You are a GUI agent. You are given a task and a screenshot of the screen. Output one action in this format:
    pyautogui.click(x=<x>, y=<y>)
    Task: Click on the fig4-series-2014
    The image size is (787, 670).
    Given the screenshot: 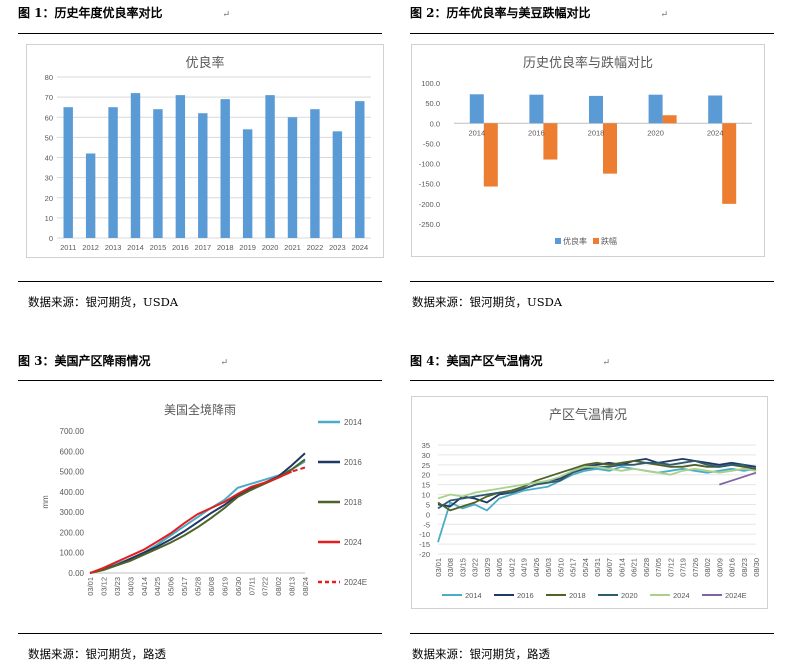 What is the action you would take?
    pyautogui.click(x=597, y=504)
    